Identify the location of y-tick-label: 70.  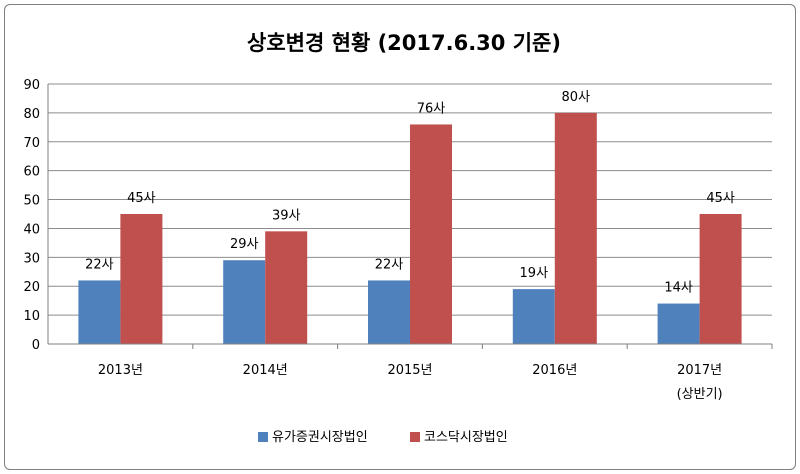
(31, 143).